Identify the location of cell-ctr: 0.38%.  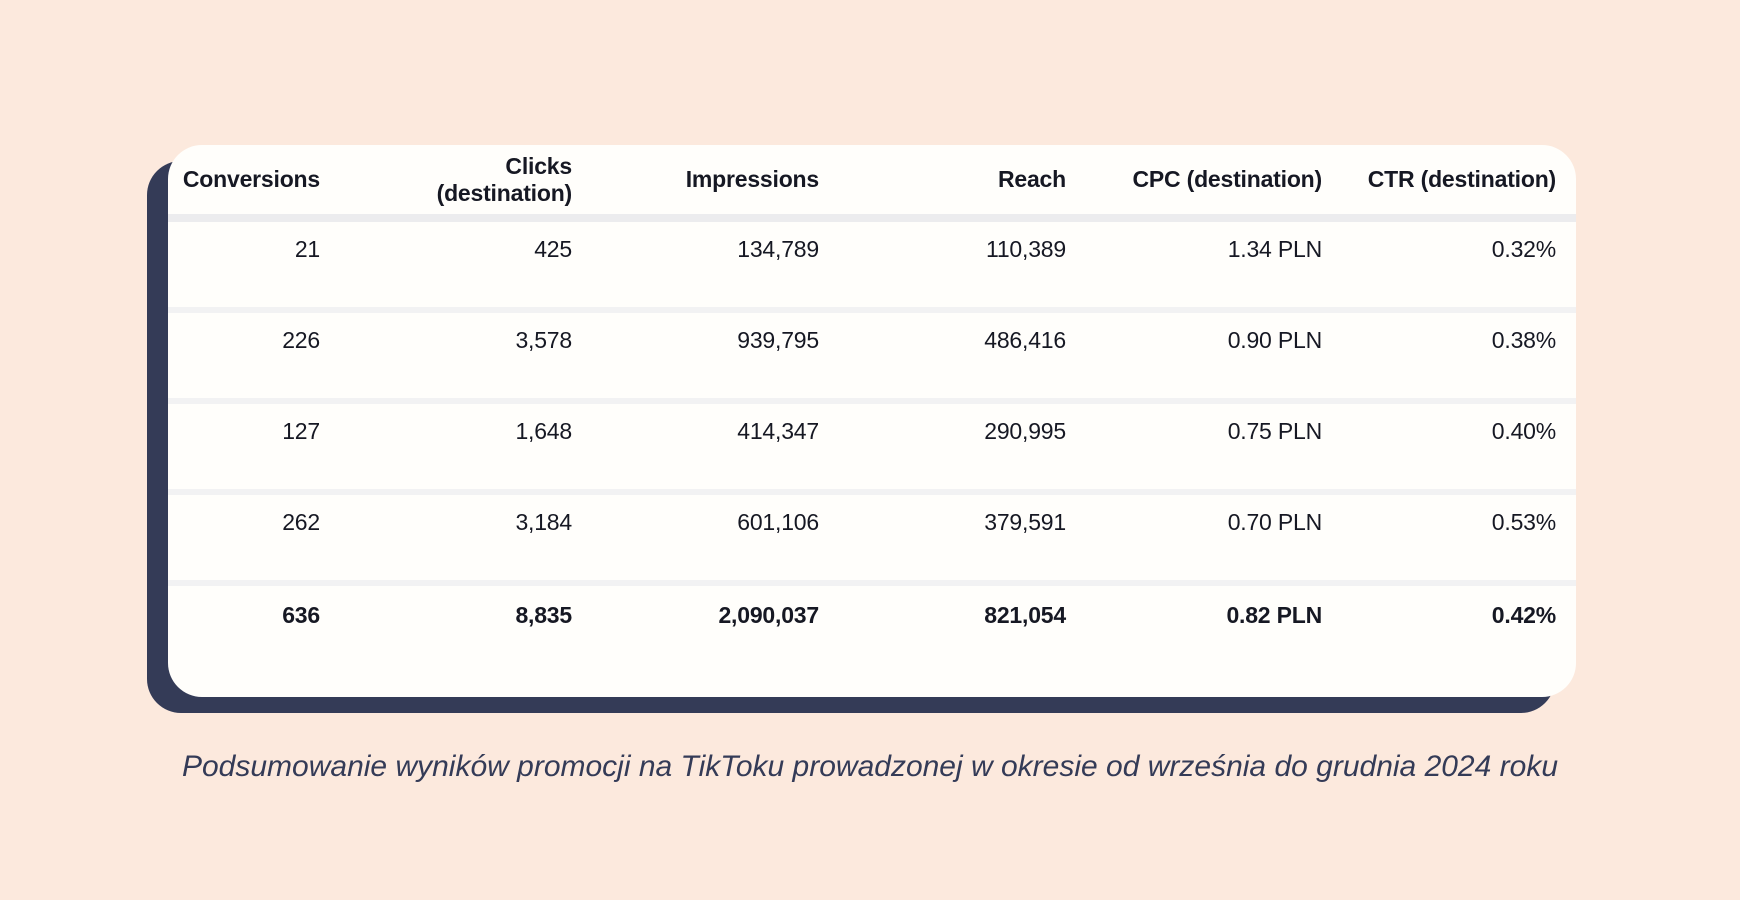
(1449, 358).